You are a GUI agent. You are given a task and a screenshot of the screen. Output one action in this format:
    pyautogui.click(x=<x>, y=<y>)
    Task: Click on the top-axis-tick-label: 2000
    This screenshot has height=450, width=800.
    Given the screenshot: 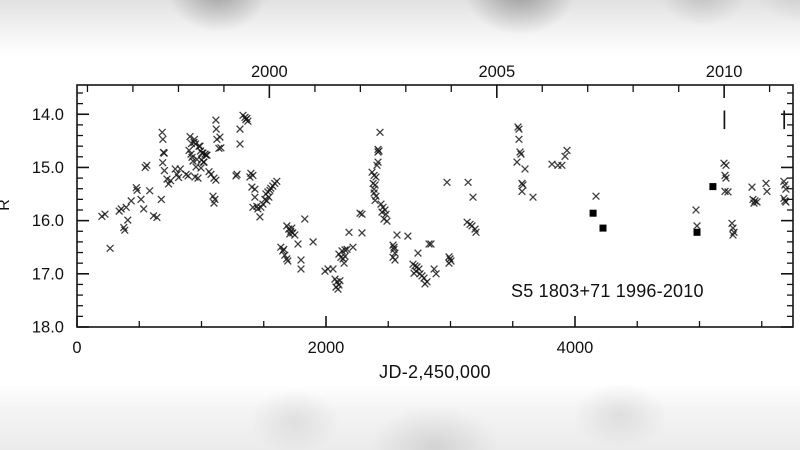 What is the action you would take?
    pyautogui.click(x=269, y=72)
    